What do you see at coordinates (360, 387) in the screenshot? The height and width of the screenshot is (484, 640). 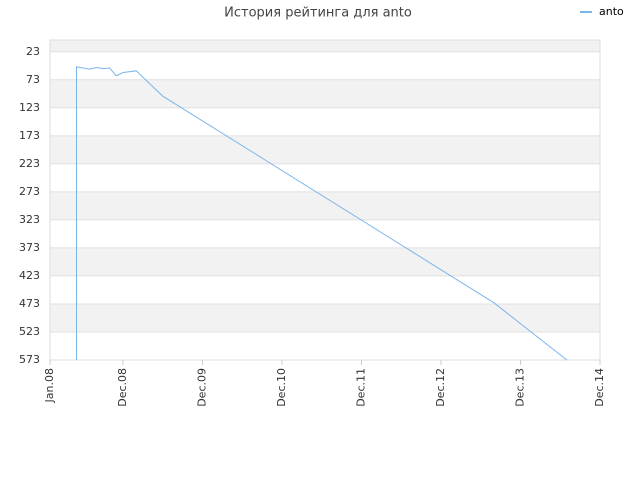 I see `x-tick-label: Dec.11` at bounding box center [360, 387].